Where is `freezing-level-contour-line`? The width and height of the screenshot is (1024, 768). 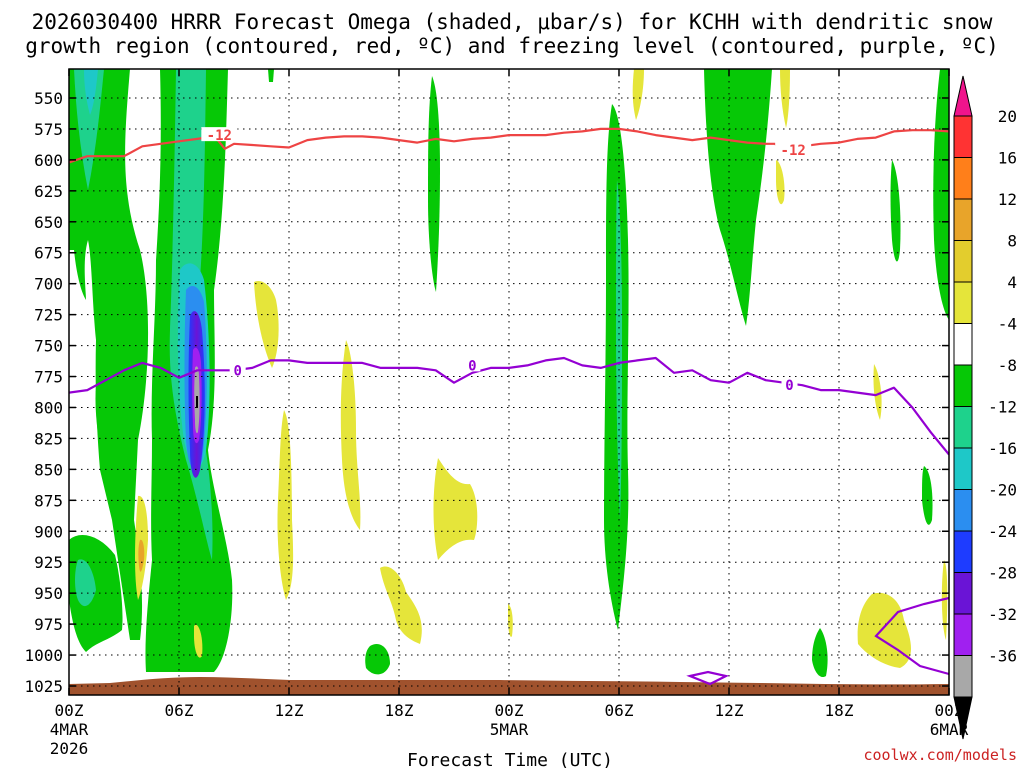
freezing-level-contour-line is located at coordinates (509, 406).